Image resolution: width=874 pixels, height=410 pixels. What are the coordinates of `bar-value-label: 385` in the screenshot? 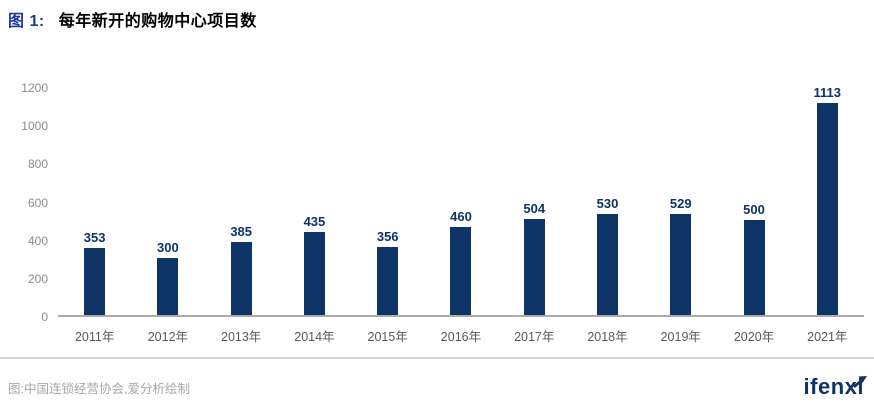 It's located at (241, 231).